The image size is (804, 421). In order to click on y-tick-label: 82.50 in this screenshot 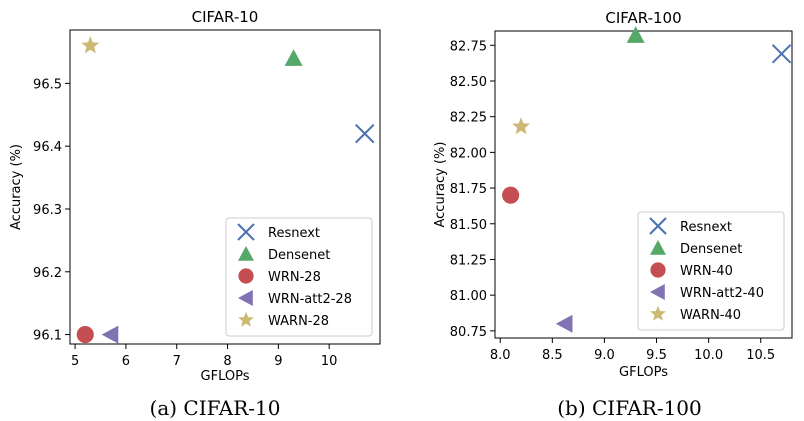, I will do `click(468, 82)`.